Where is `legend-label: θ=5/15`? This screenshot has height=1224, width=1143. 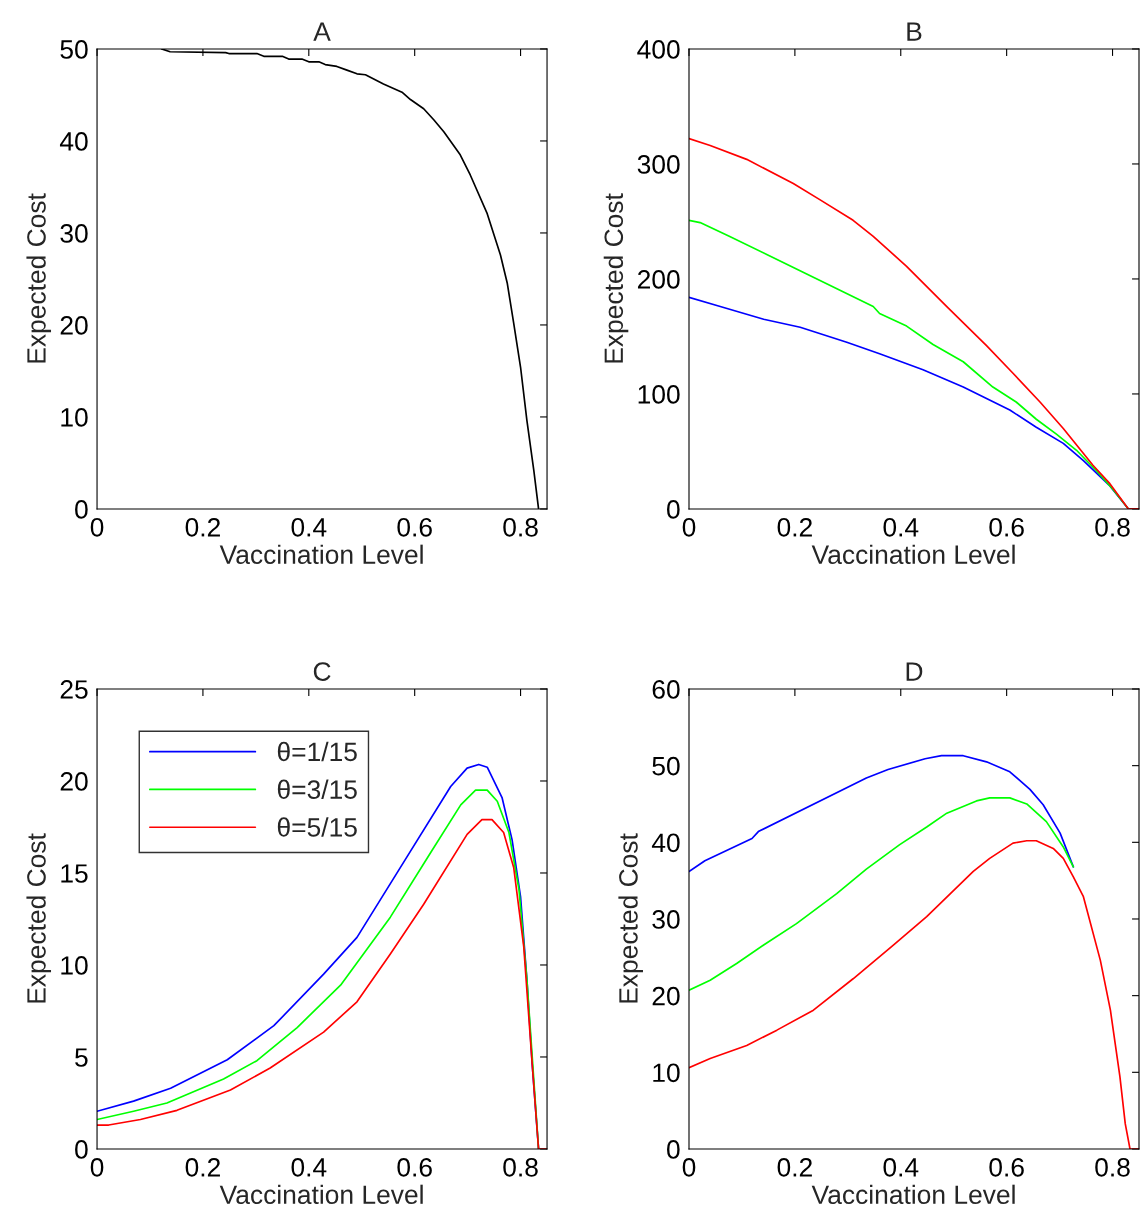
legend-label: θ=5/15 is located at coordinates (317, 827).